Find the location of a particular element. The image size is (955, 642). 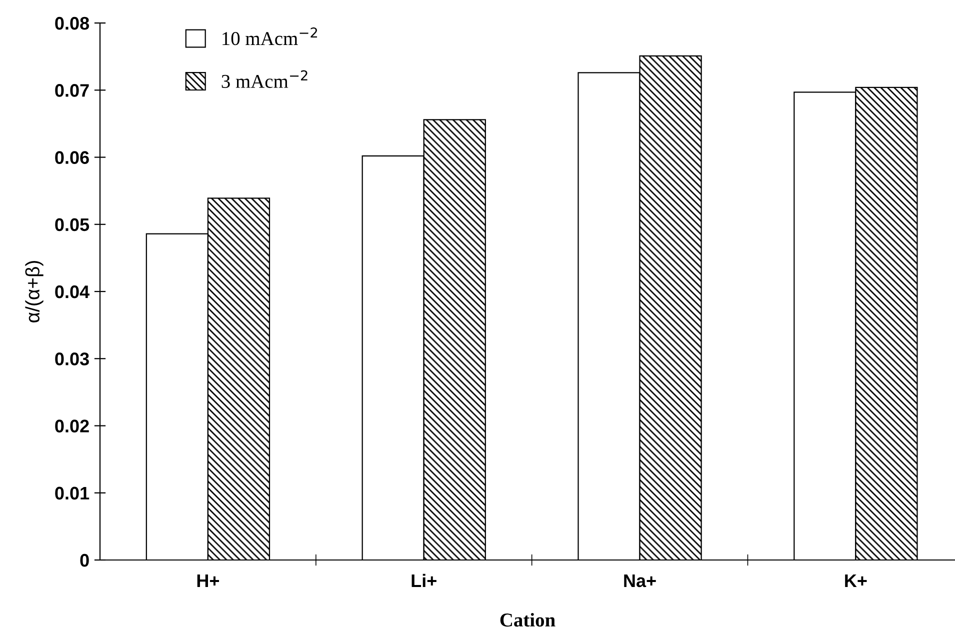

y-tick-label: 0.08 is located at coordinates (72, 23).